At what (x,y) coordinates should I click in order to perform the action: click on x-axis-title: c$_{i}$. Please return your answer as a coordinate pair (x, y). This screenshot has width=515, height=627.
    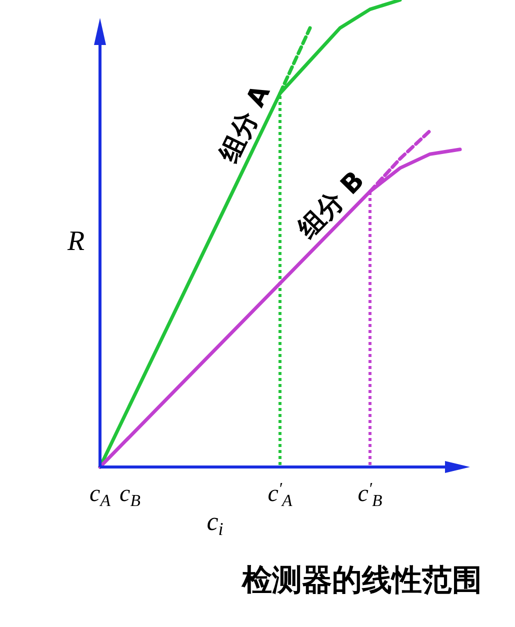
    Looking at the image, I should click on (215, 523).